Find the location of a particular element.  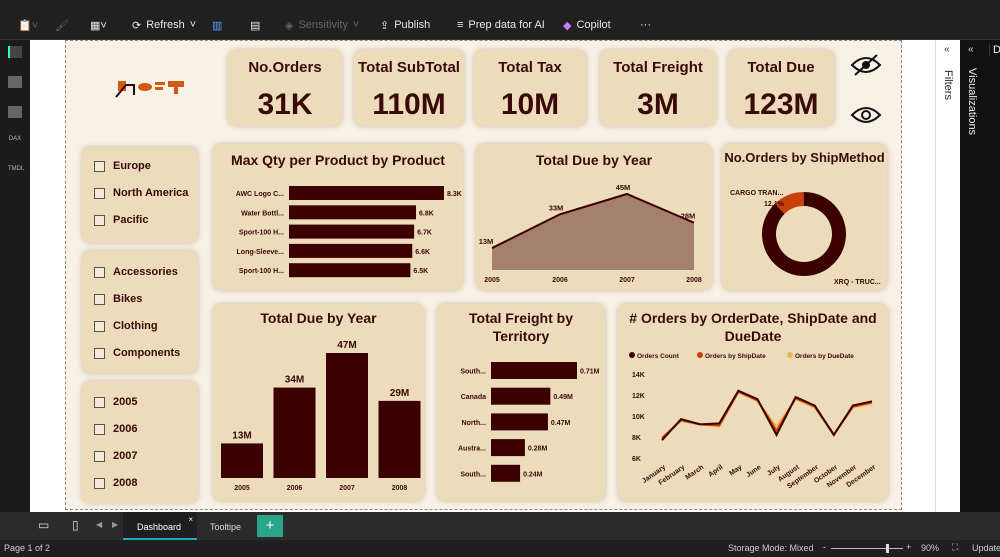

territory-slicer: Europe North America Pacific is located at coordinates (140, 195).